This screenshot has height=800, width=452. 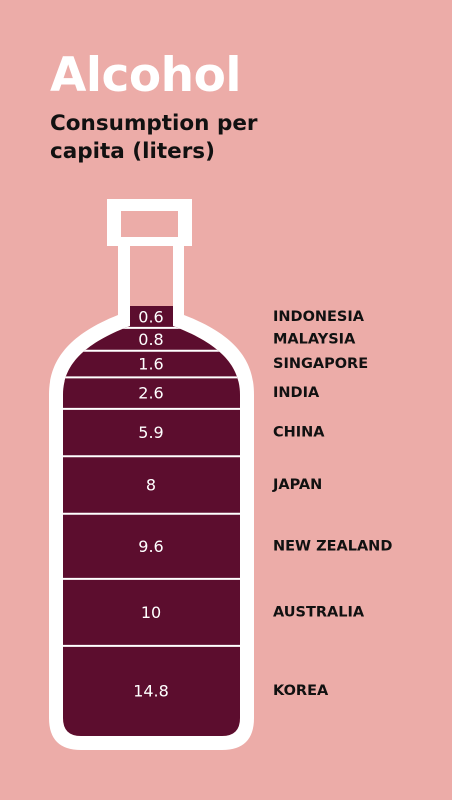 What do you see at coordinates (297, 485) in the screenshot?
I see `category-label-japan: JAPAN` at bounding box center [297, 485].